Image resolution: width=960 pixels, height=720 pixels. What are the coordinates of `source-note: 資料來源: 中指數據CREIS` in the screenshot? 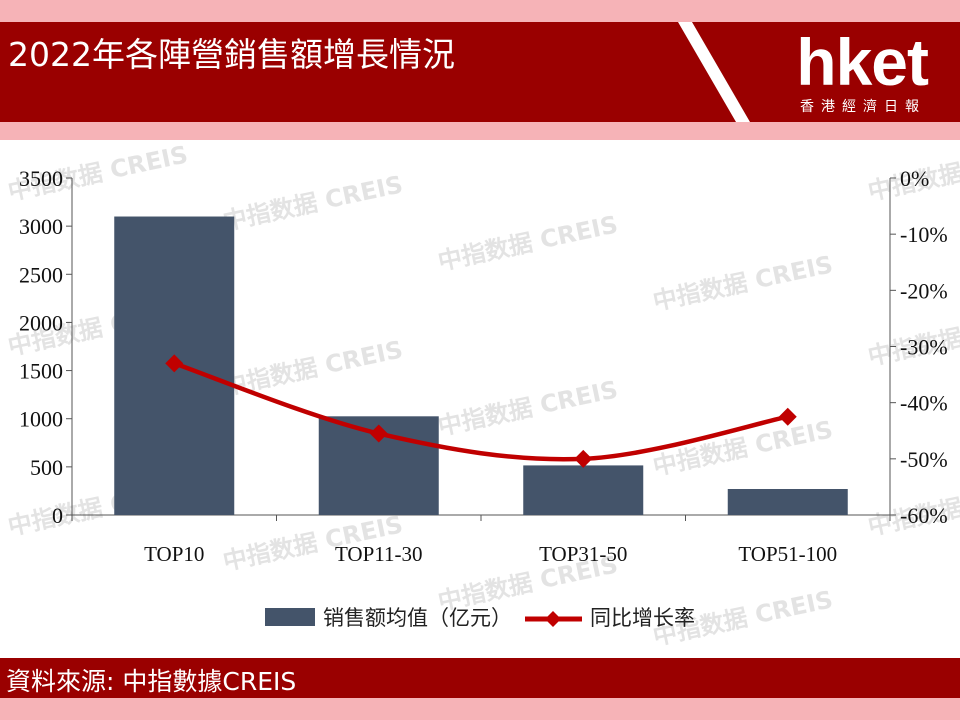 It's located at (151, 681).